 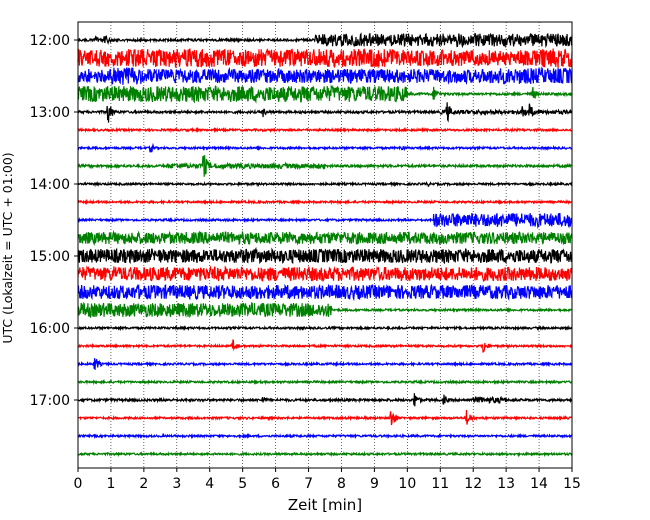 I want to click on x-tick-label: 3, so click(x=176, y=484).